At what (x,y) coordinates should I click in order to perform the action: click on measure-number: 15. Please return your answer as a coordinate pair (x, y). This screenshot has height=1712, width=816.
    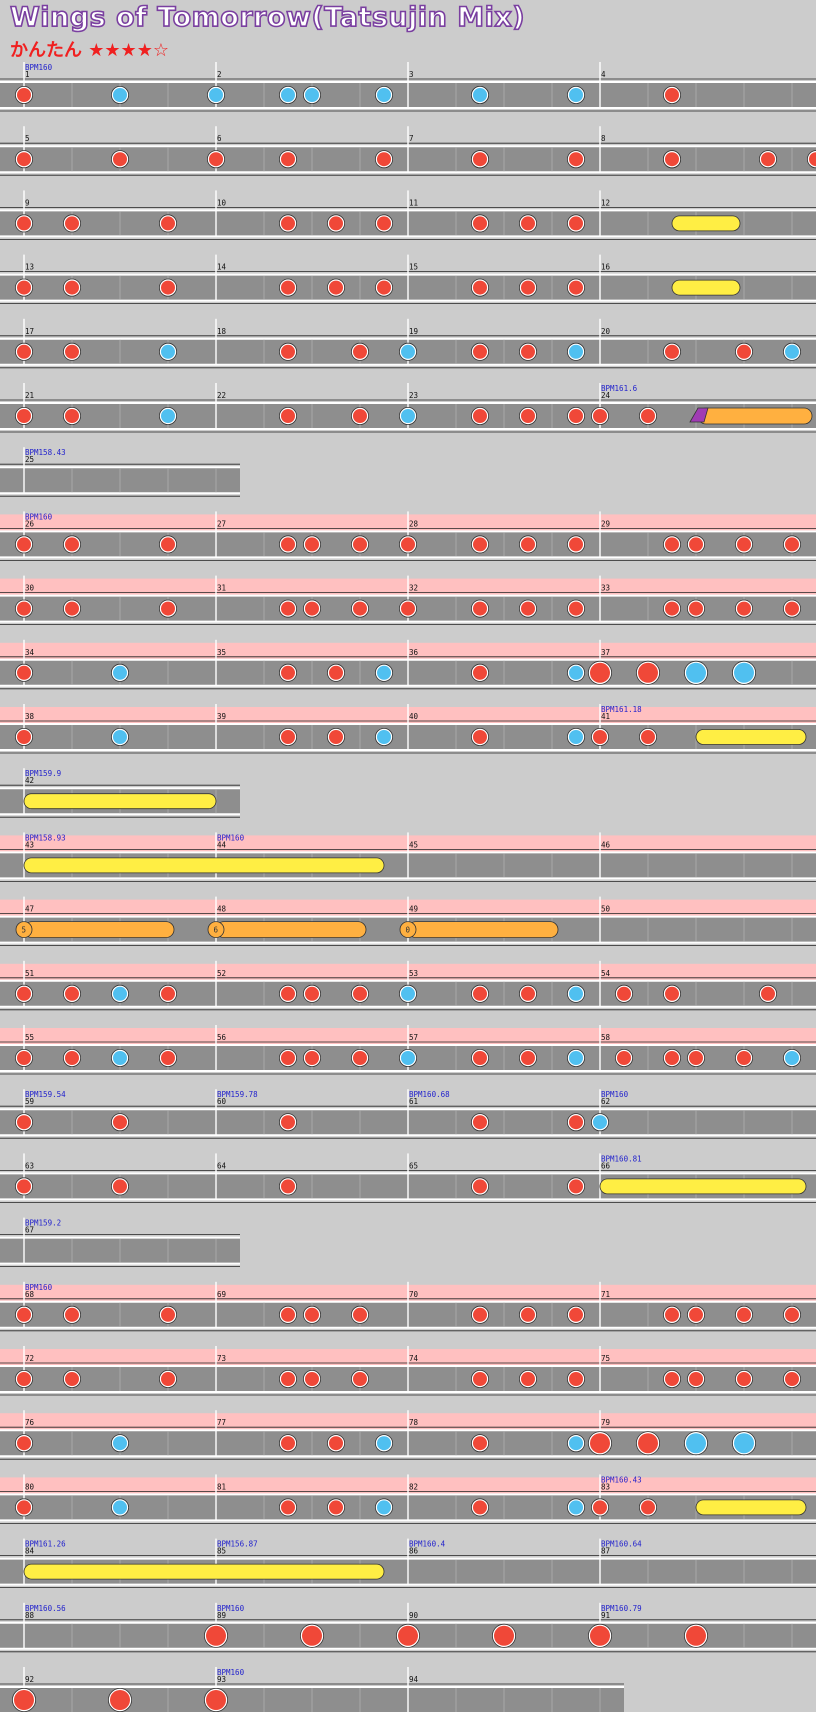
    Looking at the image, I should click on (413, 267).